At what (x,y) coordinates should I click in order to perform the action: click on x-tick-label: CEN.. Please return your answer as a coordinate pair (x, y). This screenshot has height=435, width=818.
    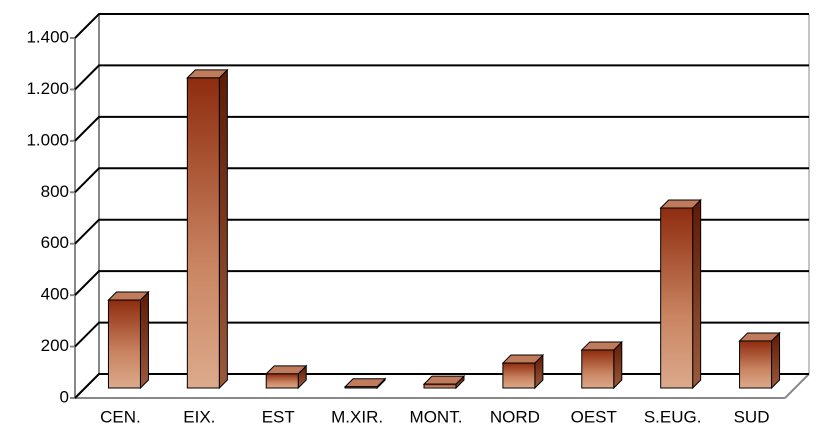
    Looking at the image, I should click on (120, 416).